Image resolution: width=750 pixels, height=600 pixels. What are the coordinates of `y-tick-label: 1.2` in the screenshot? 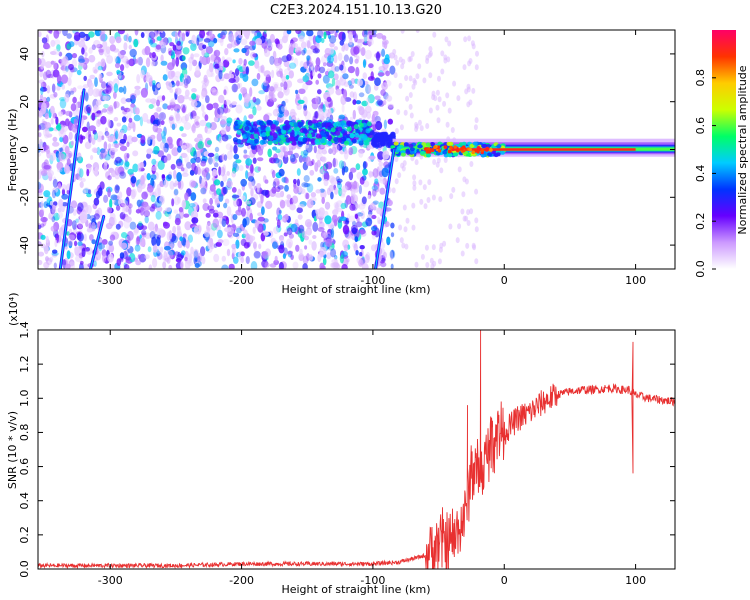 It's located at (24, 364).